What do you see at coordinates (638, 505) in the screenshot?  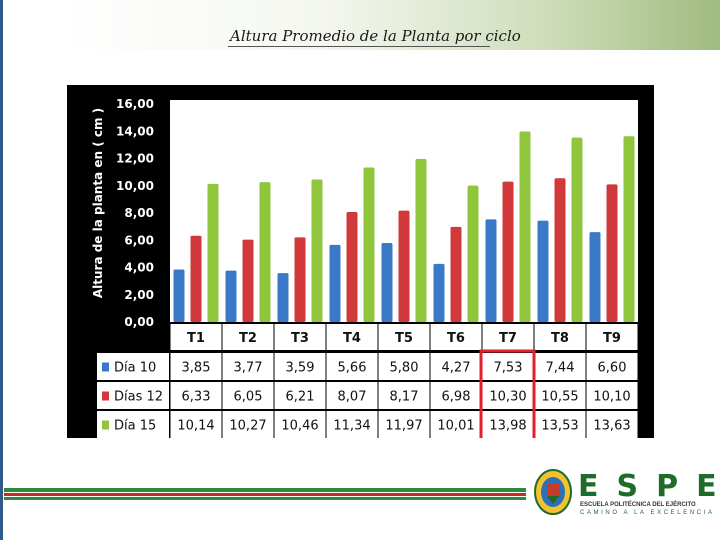 I see `espe-logo-subtitle: ESCUELA POLITÉCNICA DEL EJÉRCITO` at bounding box center [638, 505].